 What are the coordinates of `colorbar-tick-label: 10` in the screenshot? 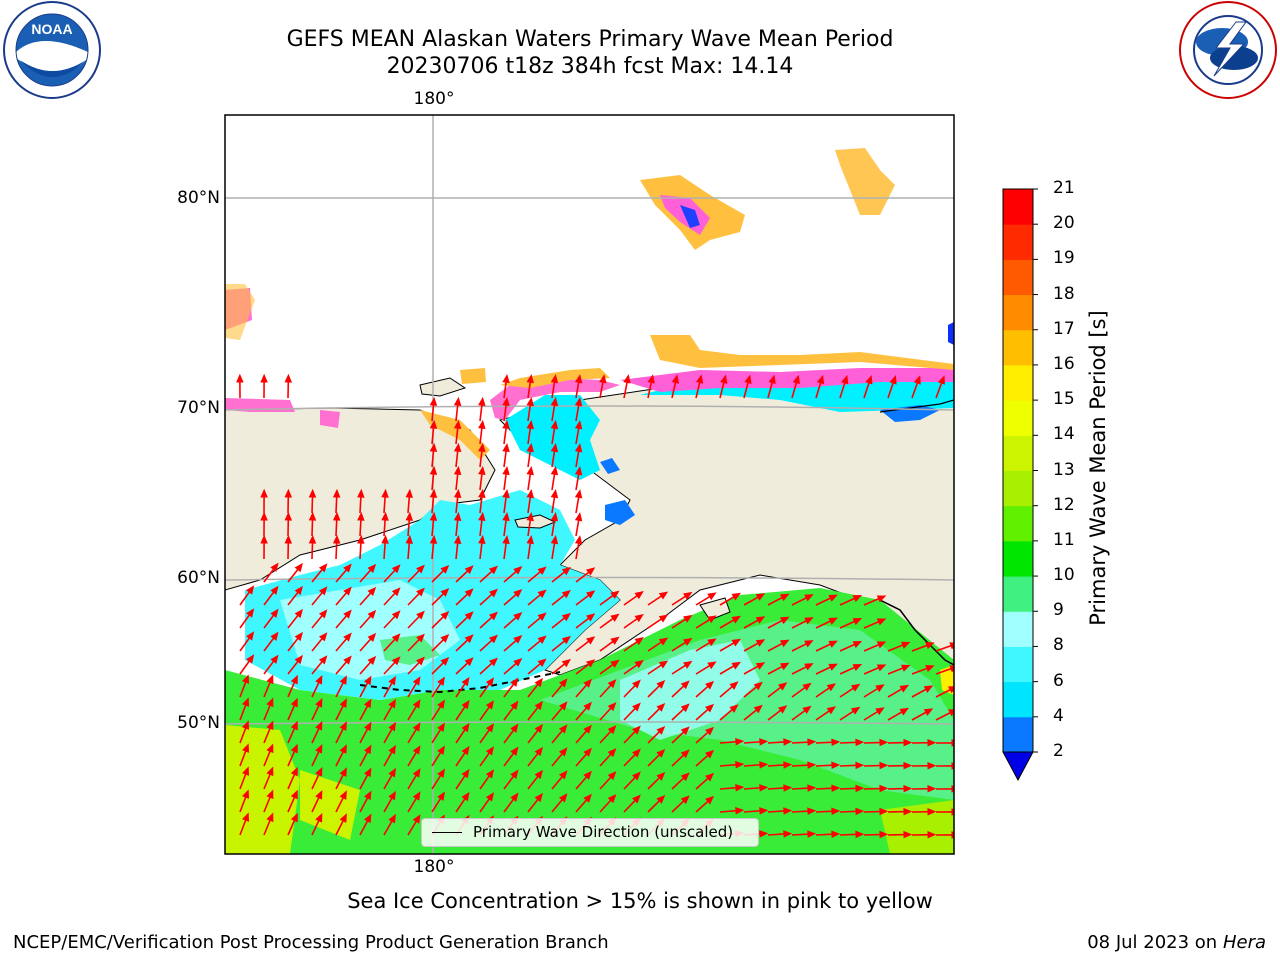 It's located at (1064, 575).